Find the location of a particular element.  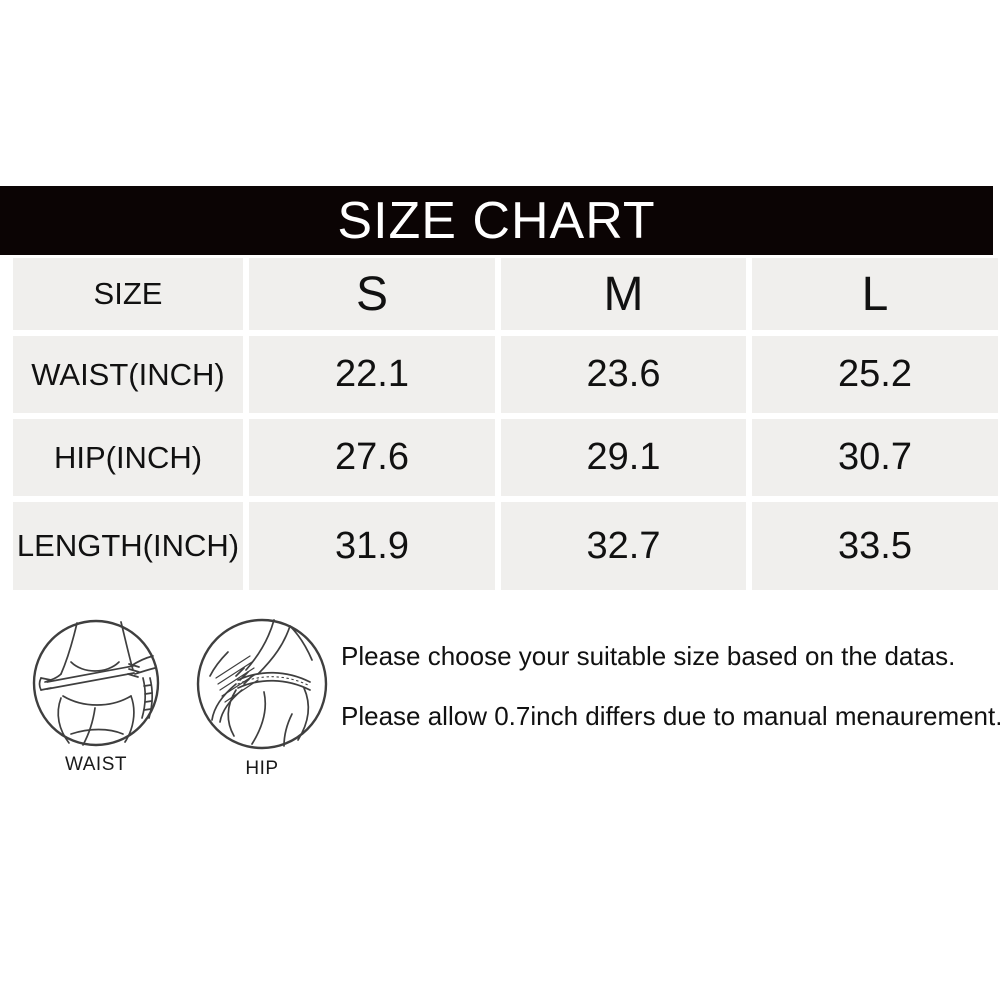

cell-length-m: 32.7 is located at coordinates (623, 546).